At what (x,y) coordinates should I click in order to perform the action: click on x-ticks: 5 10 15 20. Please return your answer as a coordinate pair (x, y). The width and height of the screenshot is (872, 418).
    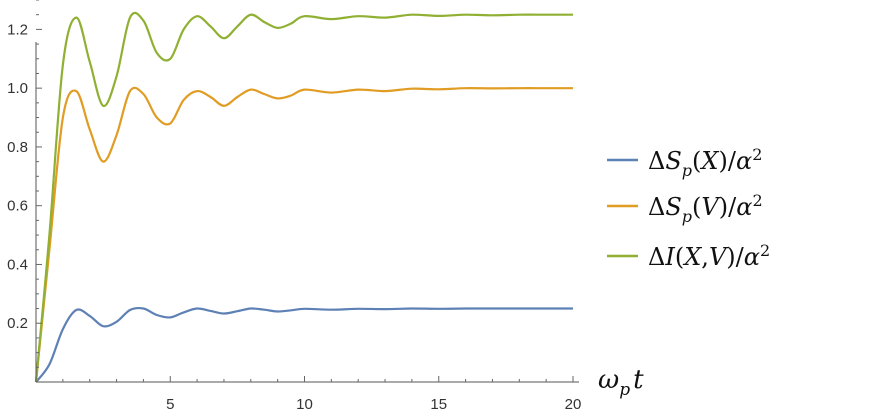
    Looking at the image, I should click on (322, 394).